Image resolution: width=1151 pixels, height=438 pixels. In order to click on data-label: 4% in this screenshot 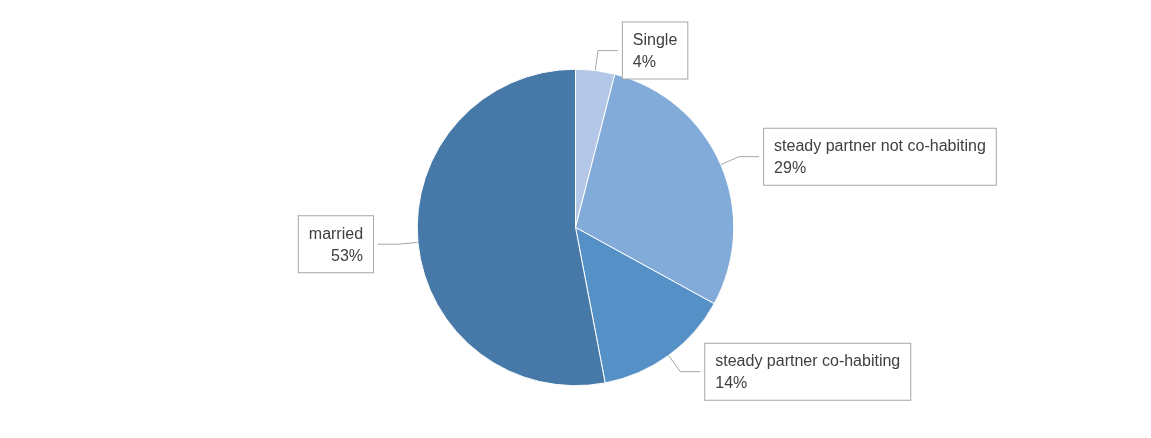, I will do `click(644, 62)`.